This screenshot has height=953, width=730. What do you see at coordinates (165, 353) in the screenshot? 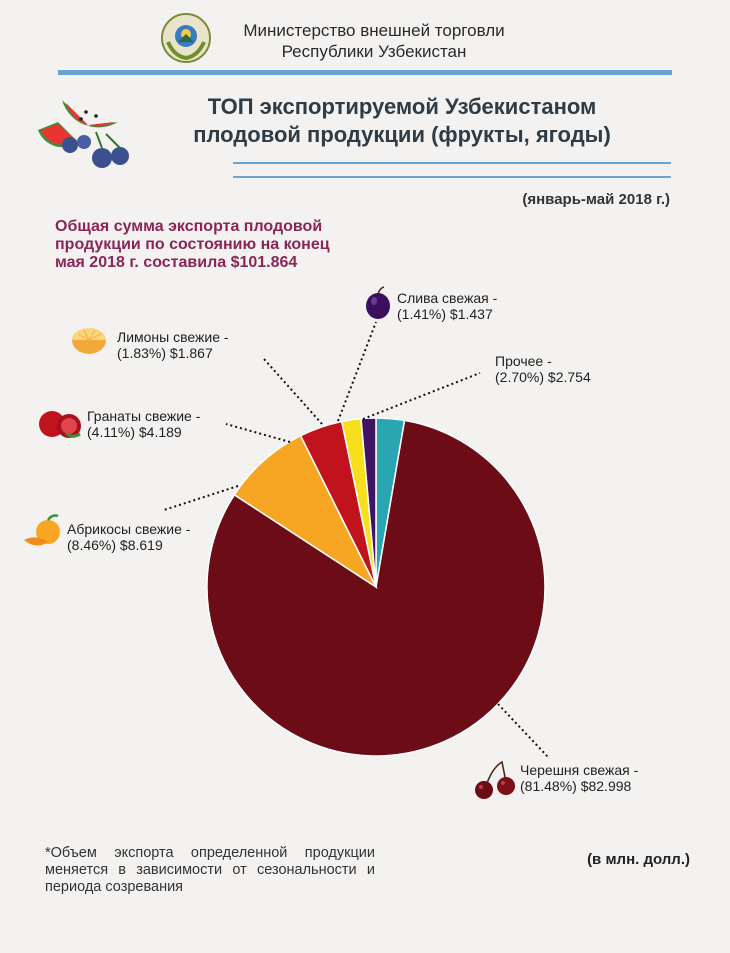
I see `label-lemon-value: (1.83%) $1.867` at bounding box center [165, 353].